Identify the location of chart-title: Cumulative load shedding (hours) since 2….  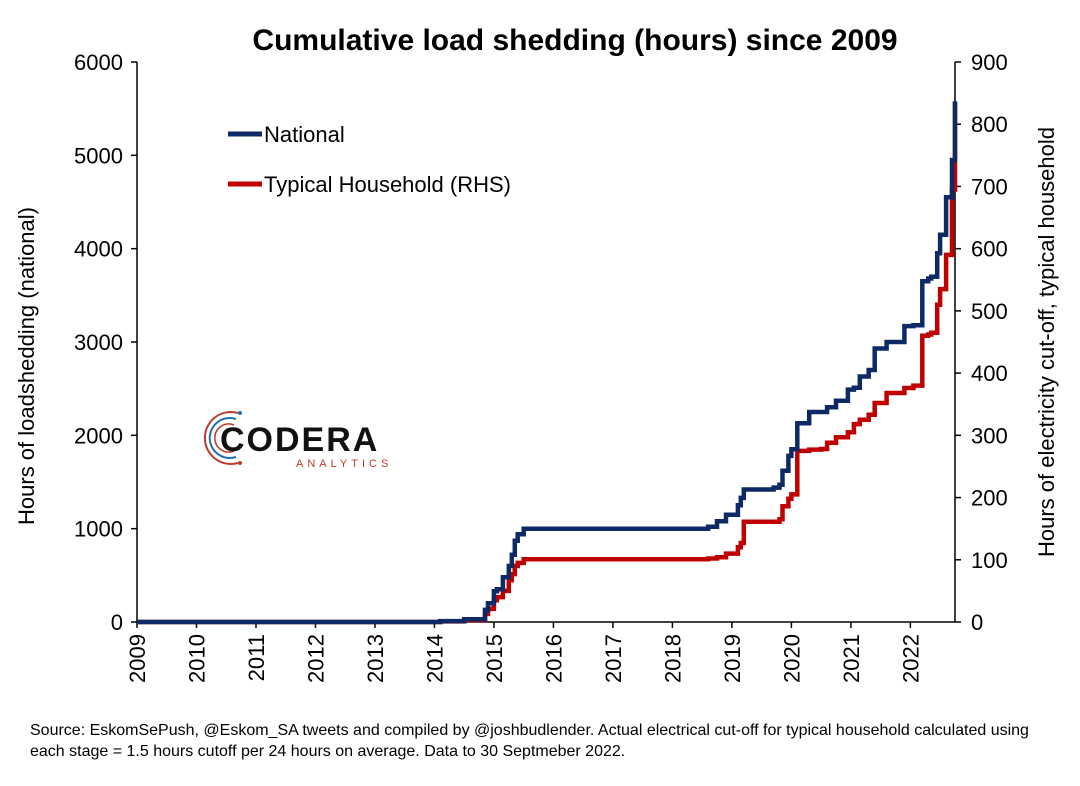
(574, 40).